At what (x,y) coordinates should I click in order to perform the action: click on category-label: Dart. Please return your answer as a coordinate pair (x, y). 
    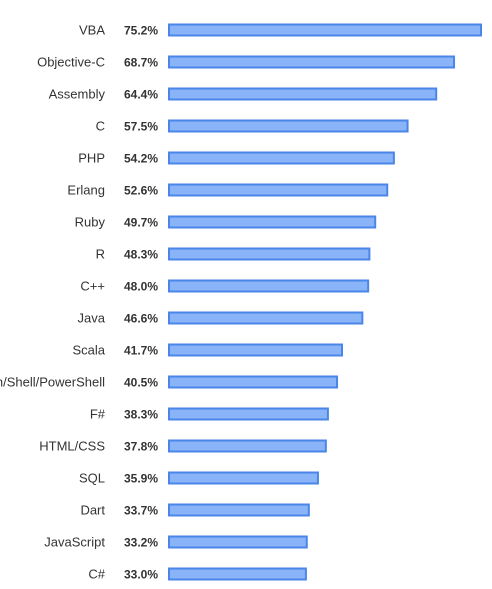
    Looking at the image, I should click on (92, 510).